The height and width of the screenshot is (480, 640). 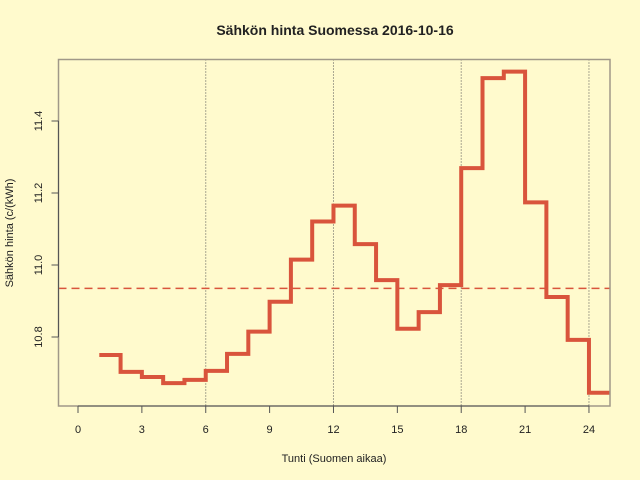 What do you see at coordinates (589, 430) in the screenshot?
I see `x-tick-label: 24` at bounding box center [589, 430].